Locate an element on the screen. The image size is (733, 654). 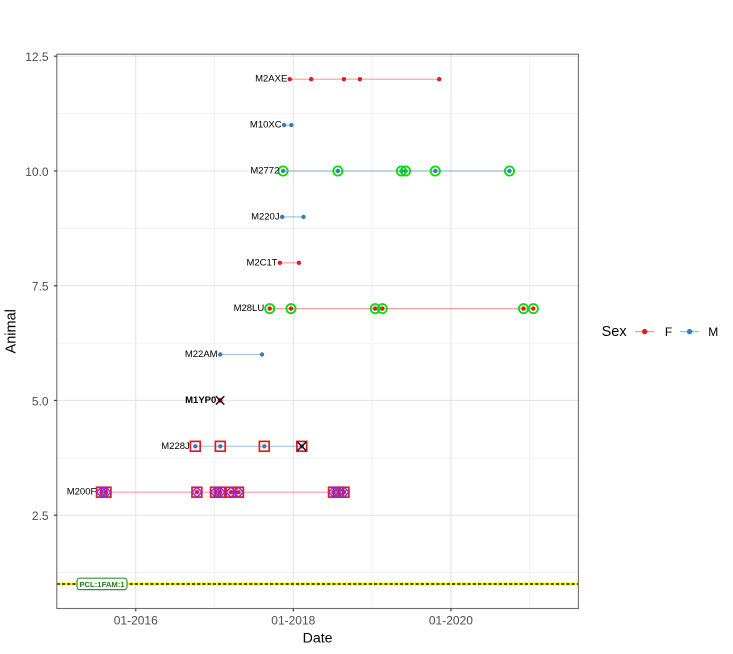
svg-text: 01-2016 is located at coordinates (136, 621).